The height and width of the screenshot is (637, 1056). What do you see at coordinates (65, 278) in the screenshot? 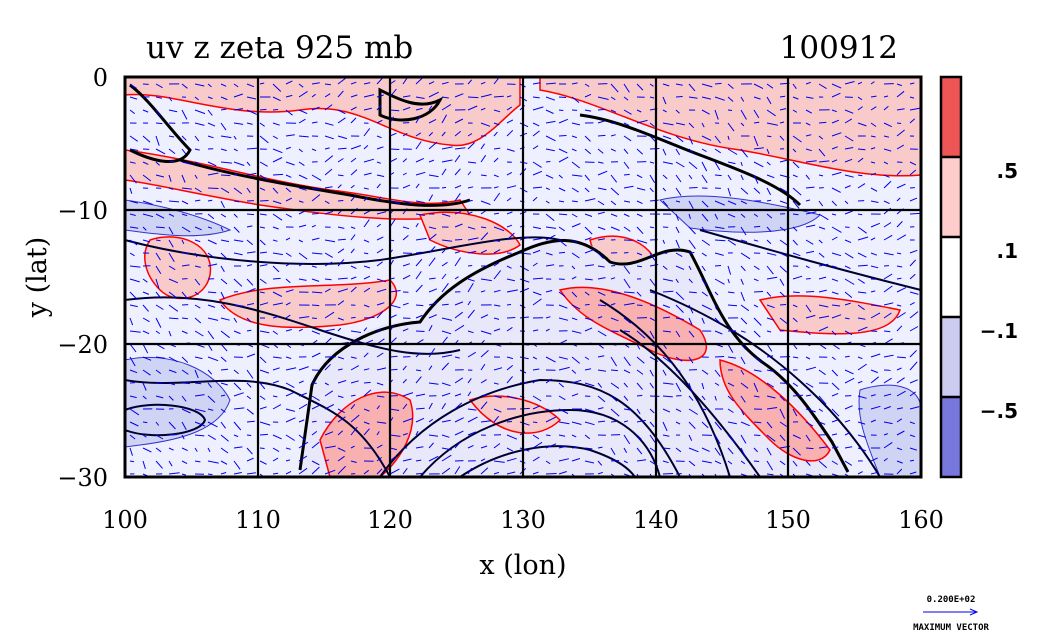
I see `y-axis: 0 −10 −20 −30 y (lat)` at bounding box center [65, 278].